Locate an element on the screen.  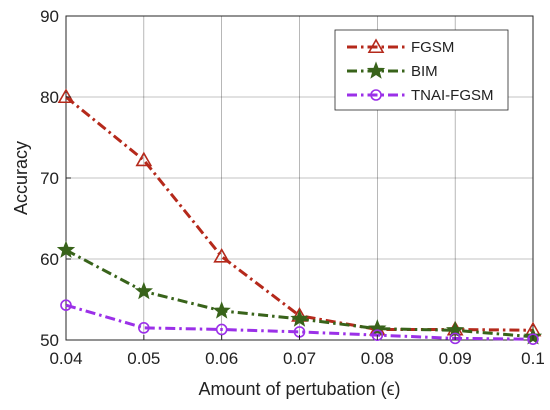
x-axis-title: Amount of pertubation (ϵ) is located at coordinates (299, 389).